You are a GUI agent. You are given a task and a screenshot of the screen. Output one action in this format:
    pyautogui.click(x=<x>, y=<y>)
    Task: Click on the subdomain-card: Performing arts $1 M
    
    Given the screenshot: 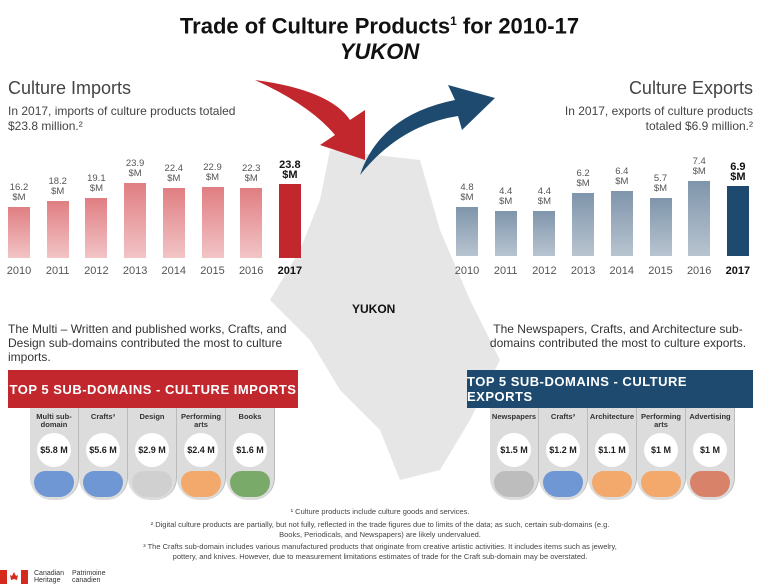 What is the action you would take?
    pyautogui.click(x=661, y=454)
    